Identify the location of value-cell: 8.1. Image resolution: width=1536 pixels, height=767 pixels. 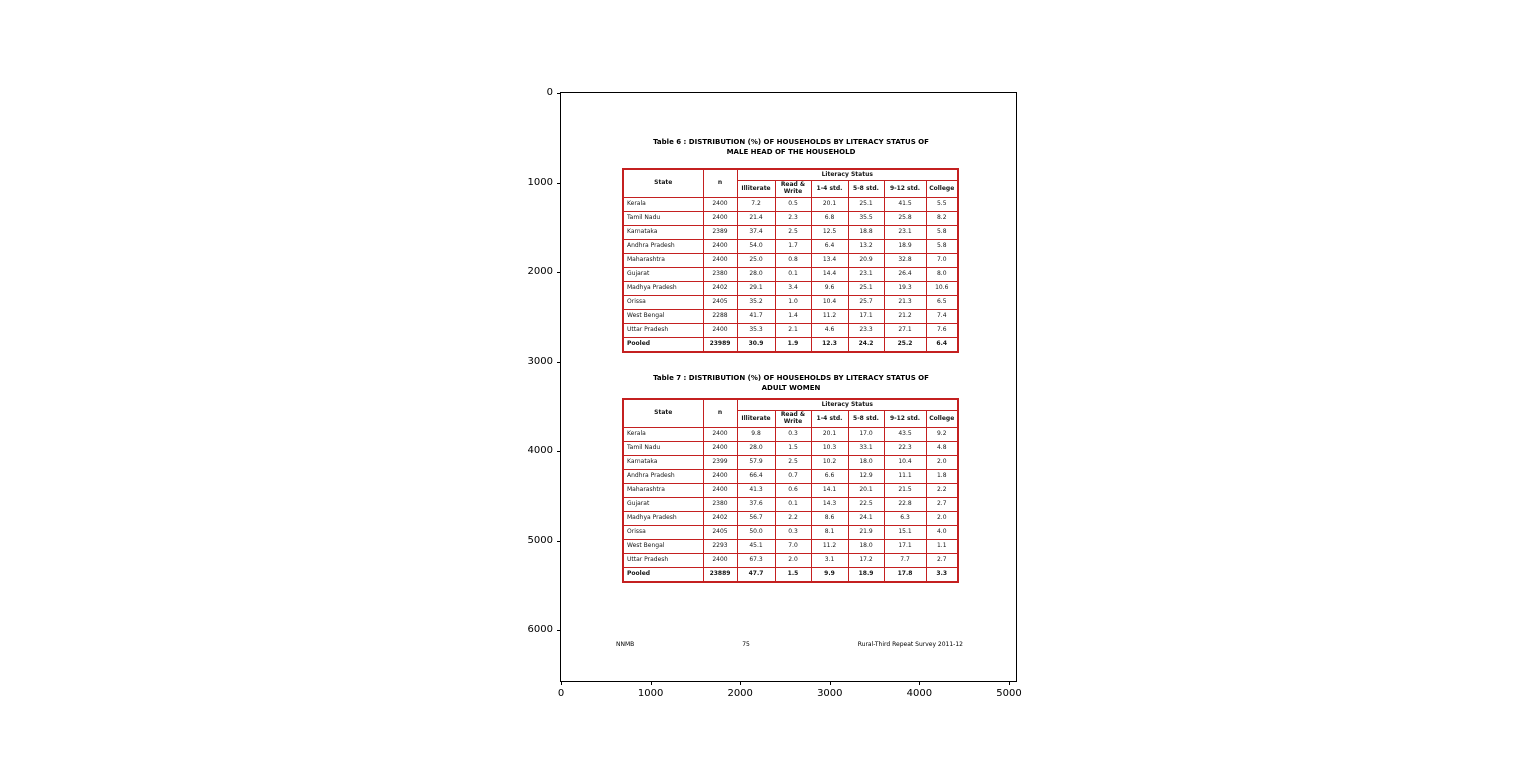
(829, 532).